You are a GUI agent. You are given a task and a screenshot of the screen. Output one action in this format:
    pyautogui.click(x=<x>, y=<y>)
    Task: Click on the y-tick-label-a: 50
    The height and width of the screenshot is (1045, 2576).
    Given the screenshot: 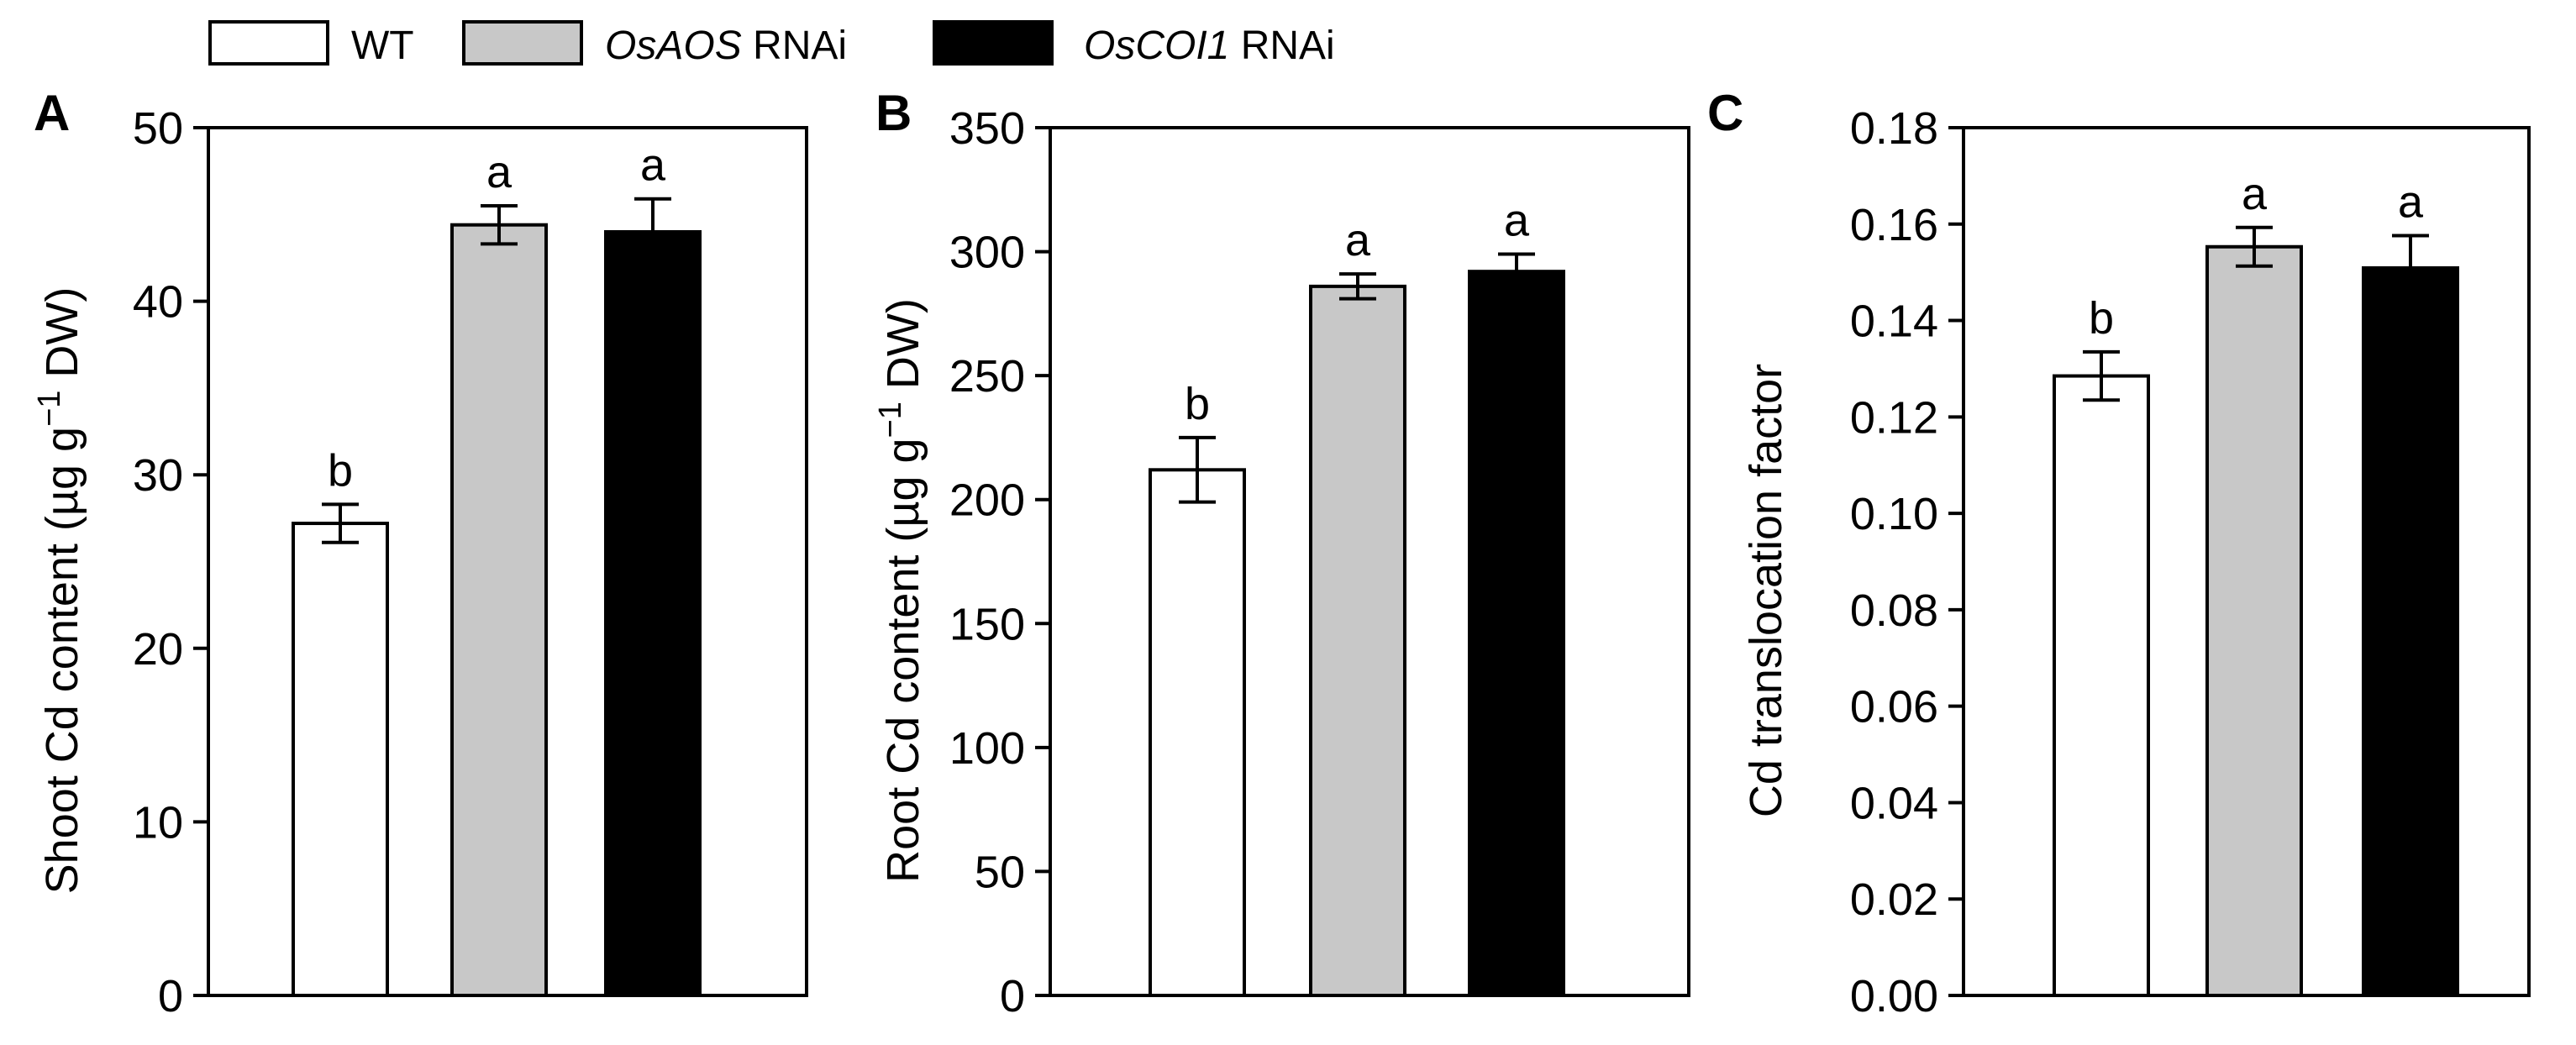 What is the action you would take?
    pyautogui.click(x=158, y=128)
    